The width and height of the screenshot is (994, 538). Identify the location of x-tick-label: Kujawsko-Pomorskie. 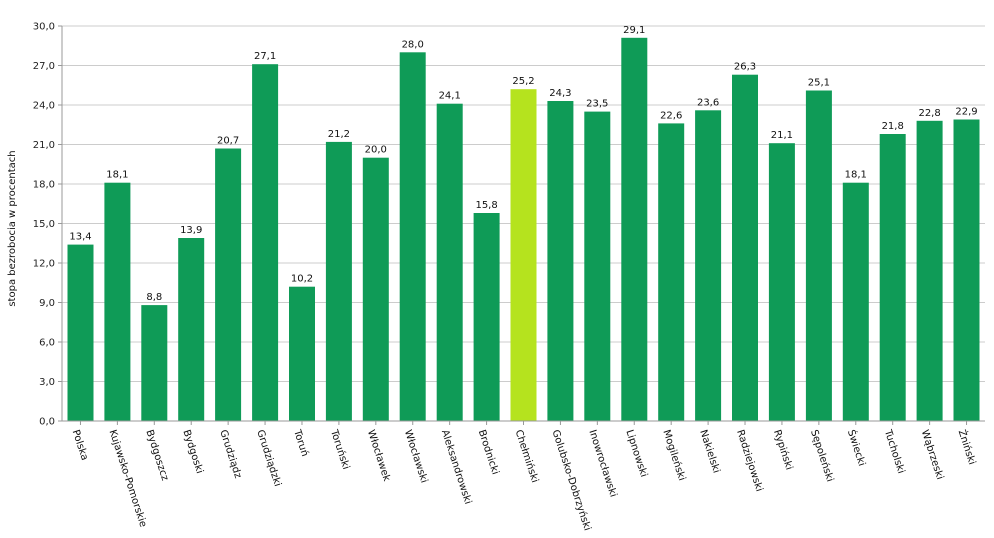
(128, 479).